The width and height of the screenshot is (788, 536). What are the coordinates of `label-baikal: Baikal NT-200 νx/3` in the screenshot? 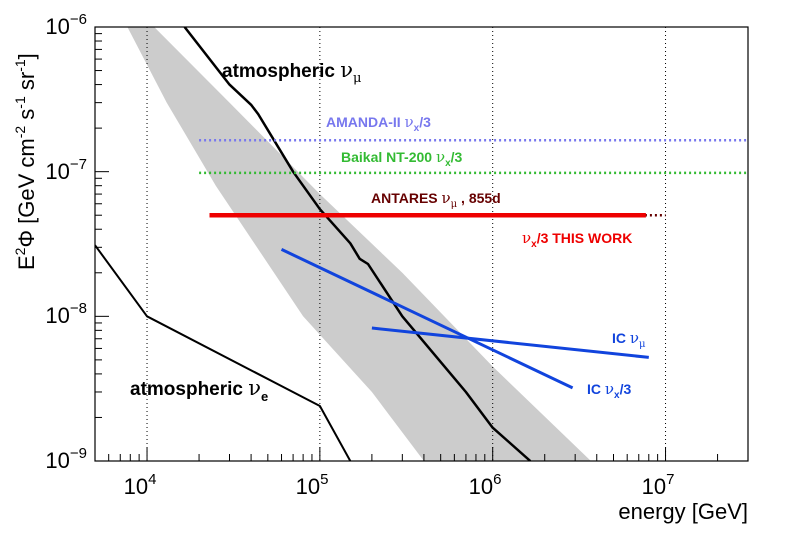 It's located at (402, 158).